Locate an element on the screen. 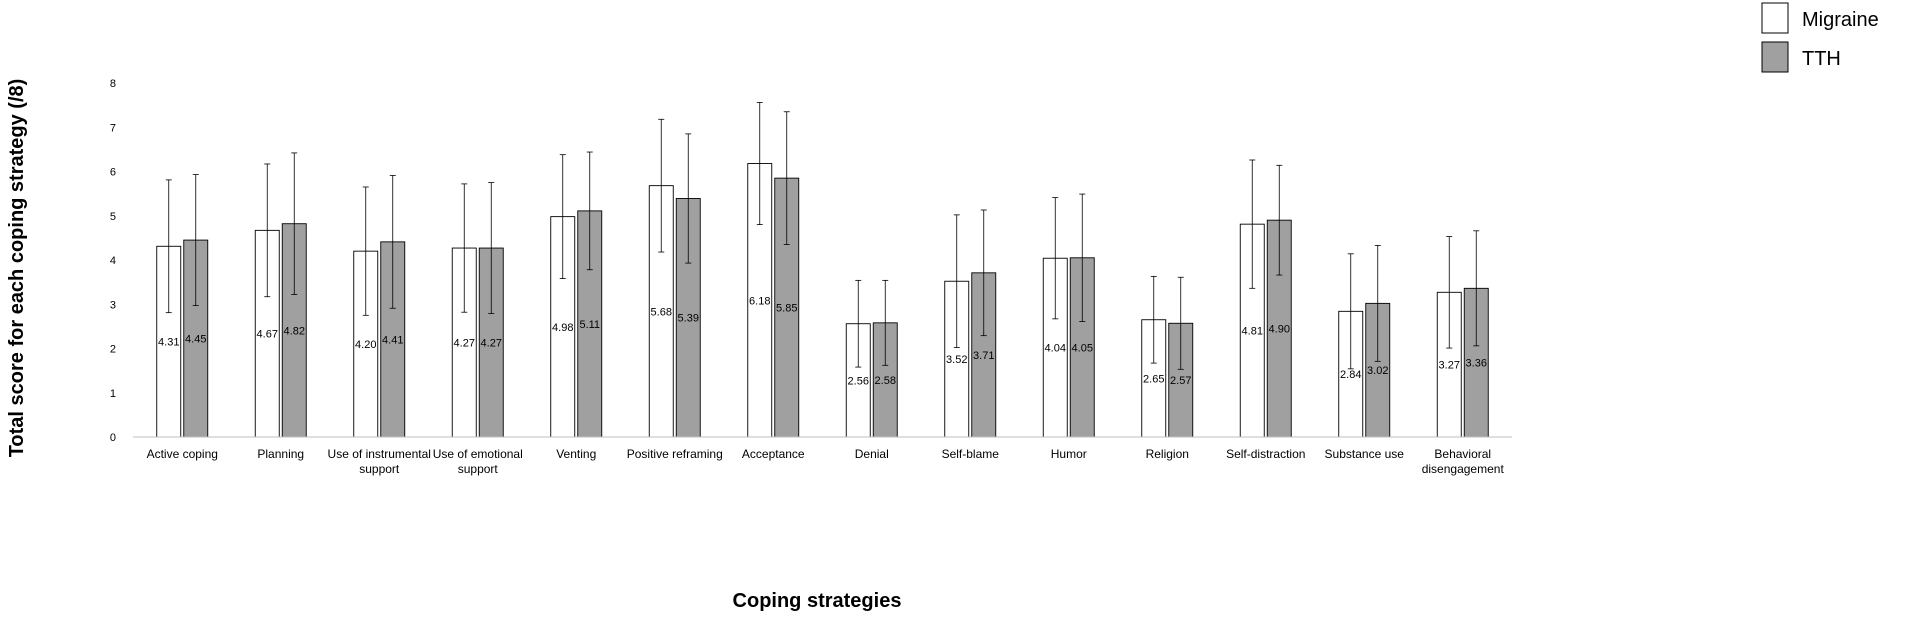  y-tick-label: 6 is located at coordinates (113, 173).